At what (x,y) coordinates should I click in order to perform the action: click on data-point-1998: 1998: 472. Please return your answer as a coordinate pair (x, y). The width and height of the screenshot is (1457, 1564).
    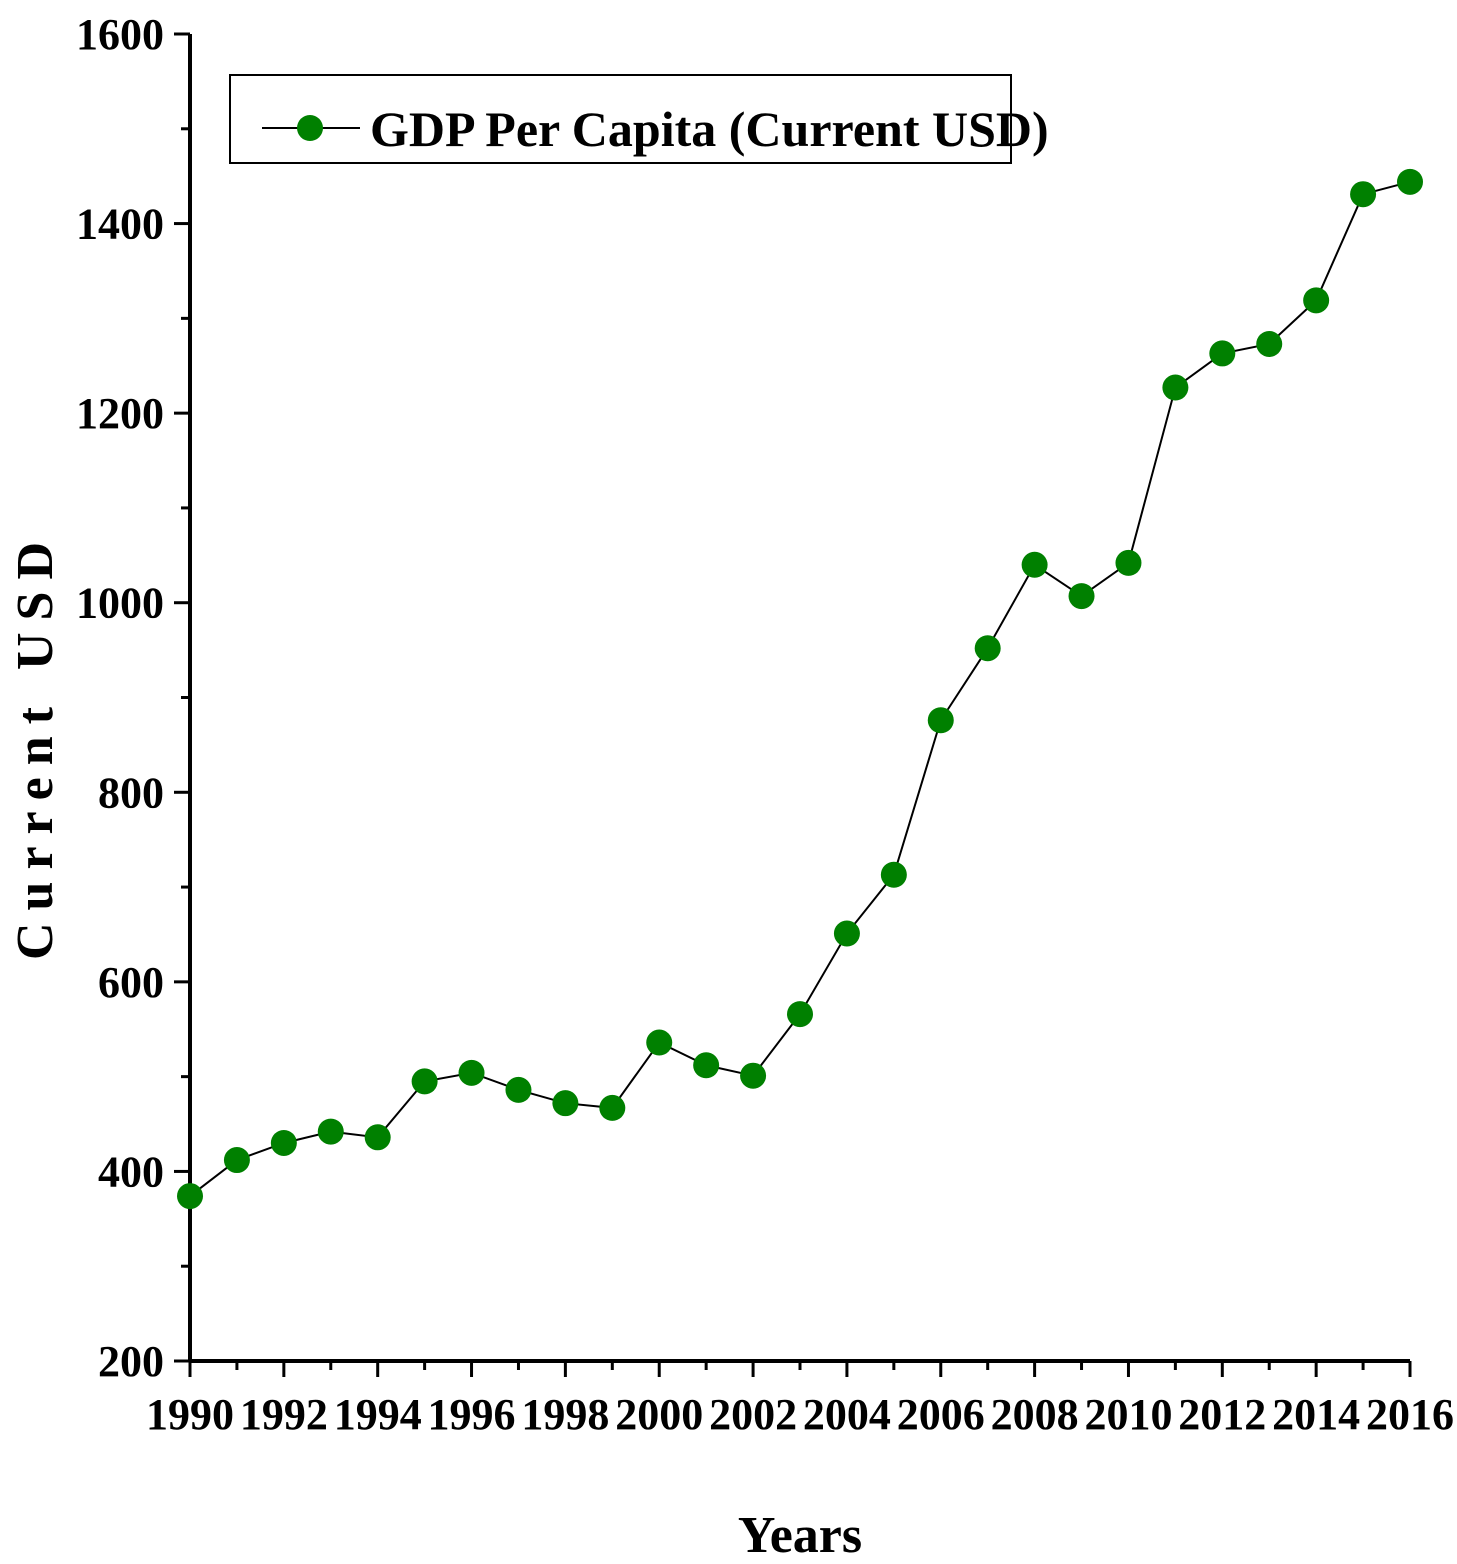
    Looking at the image, I should click on (565, 1103).